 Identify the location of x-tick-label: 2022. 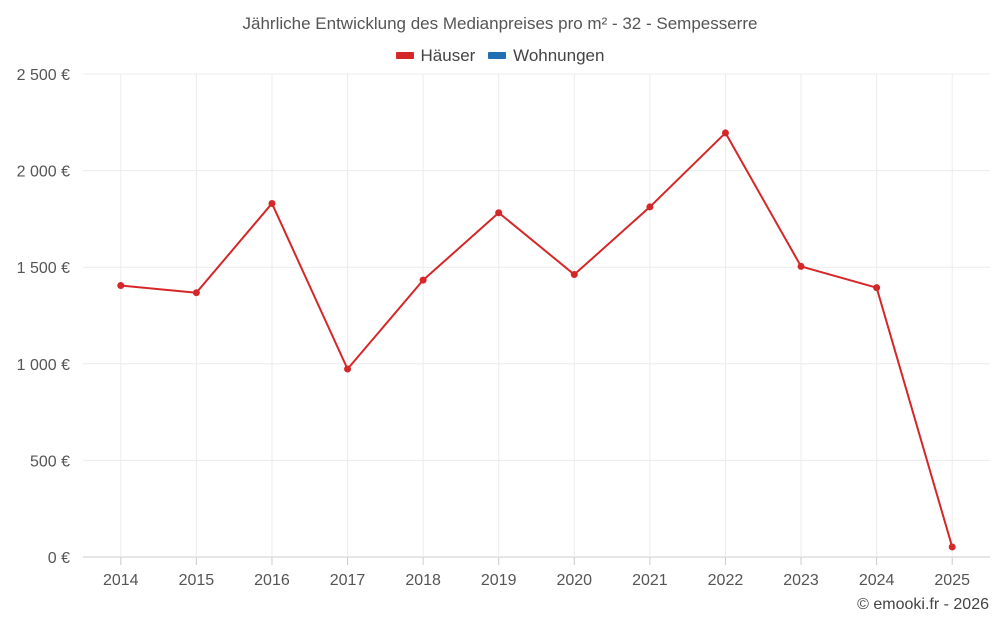
(726, 580).